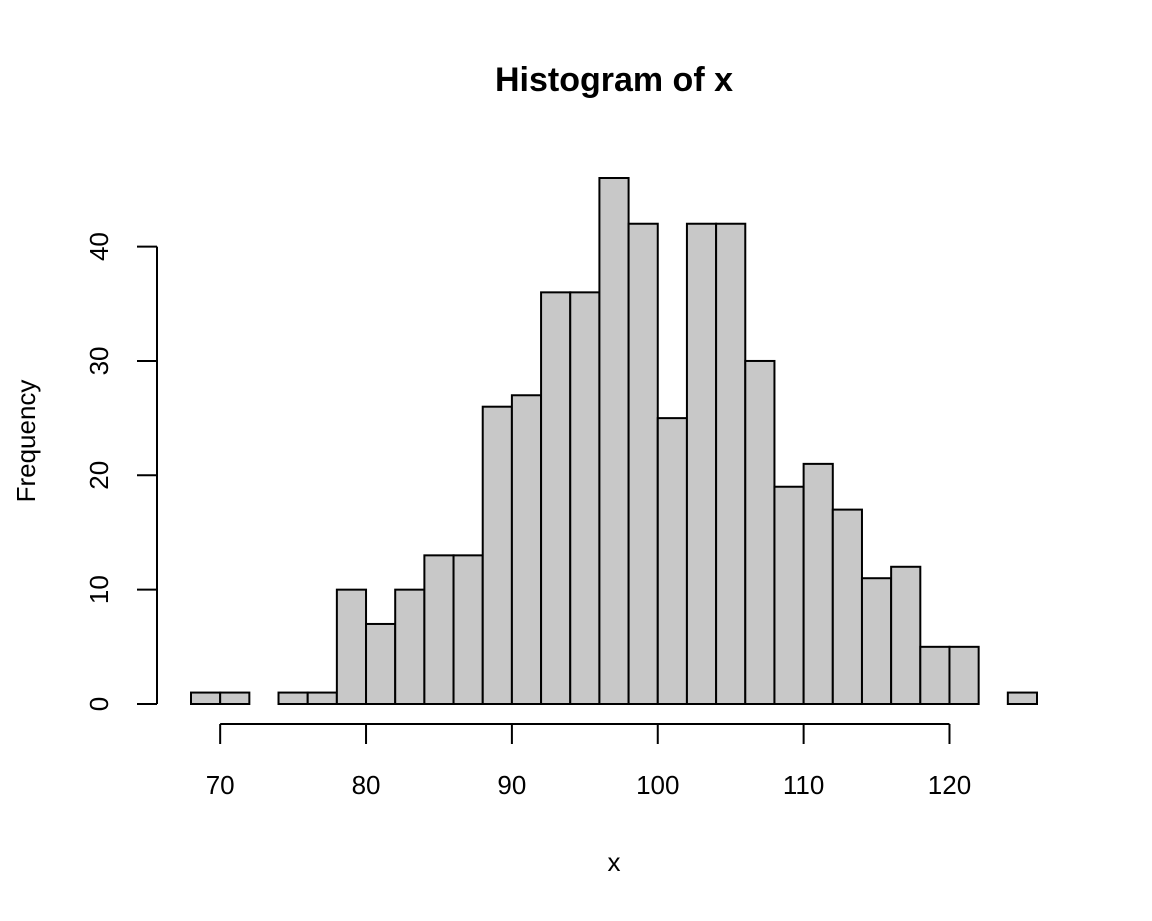  I want to click on x-axis: 70 80 90 100 110 120, so click(588, 761).